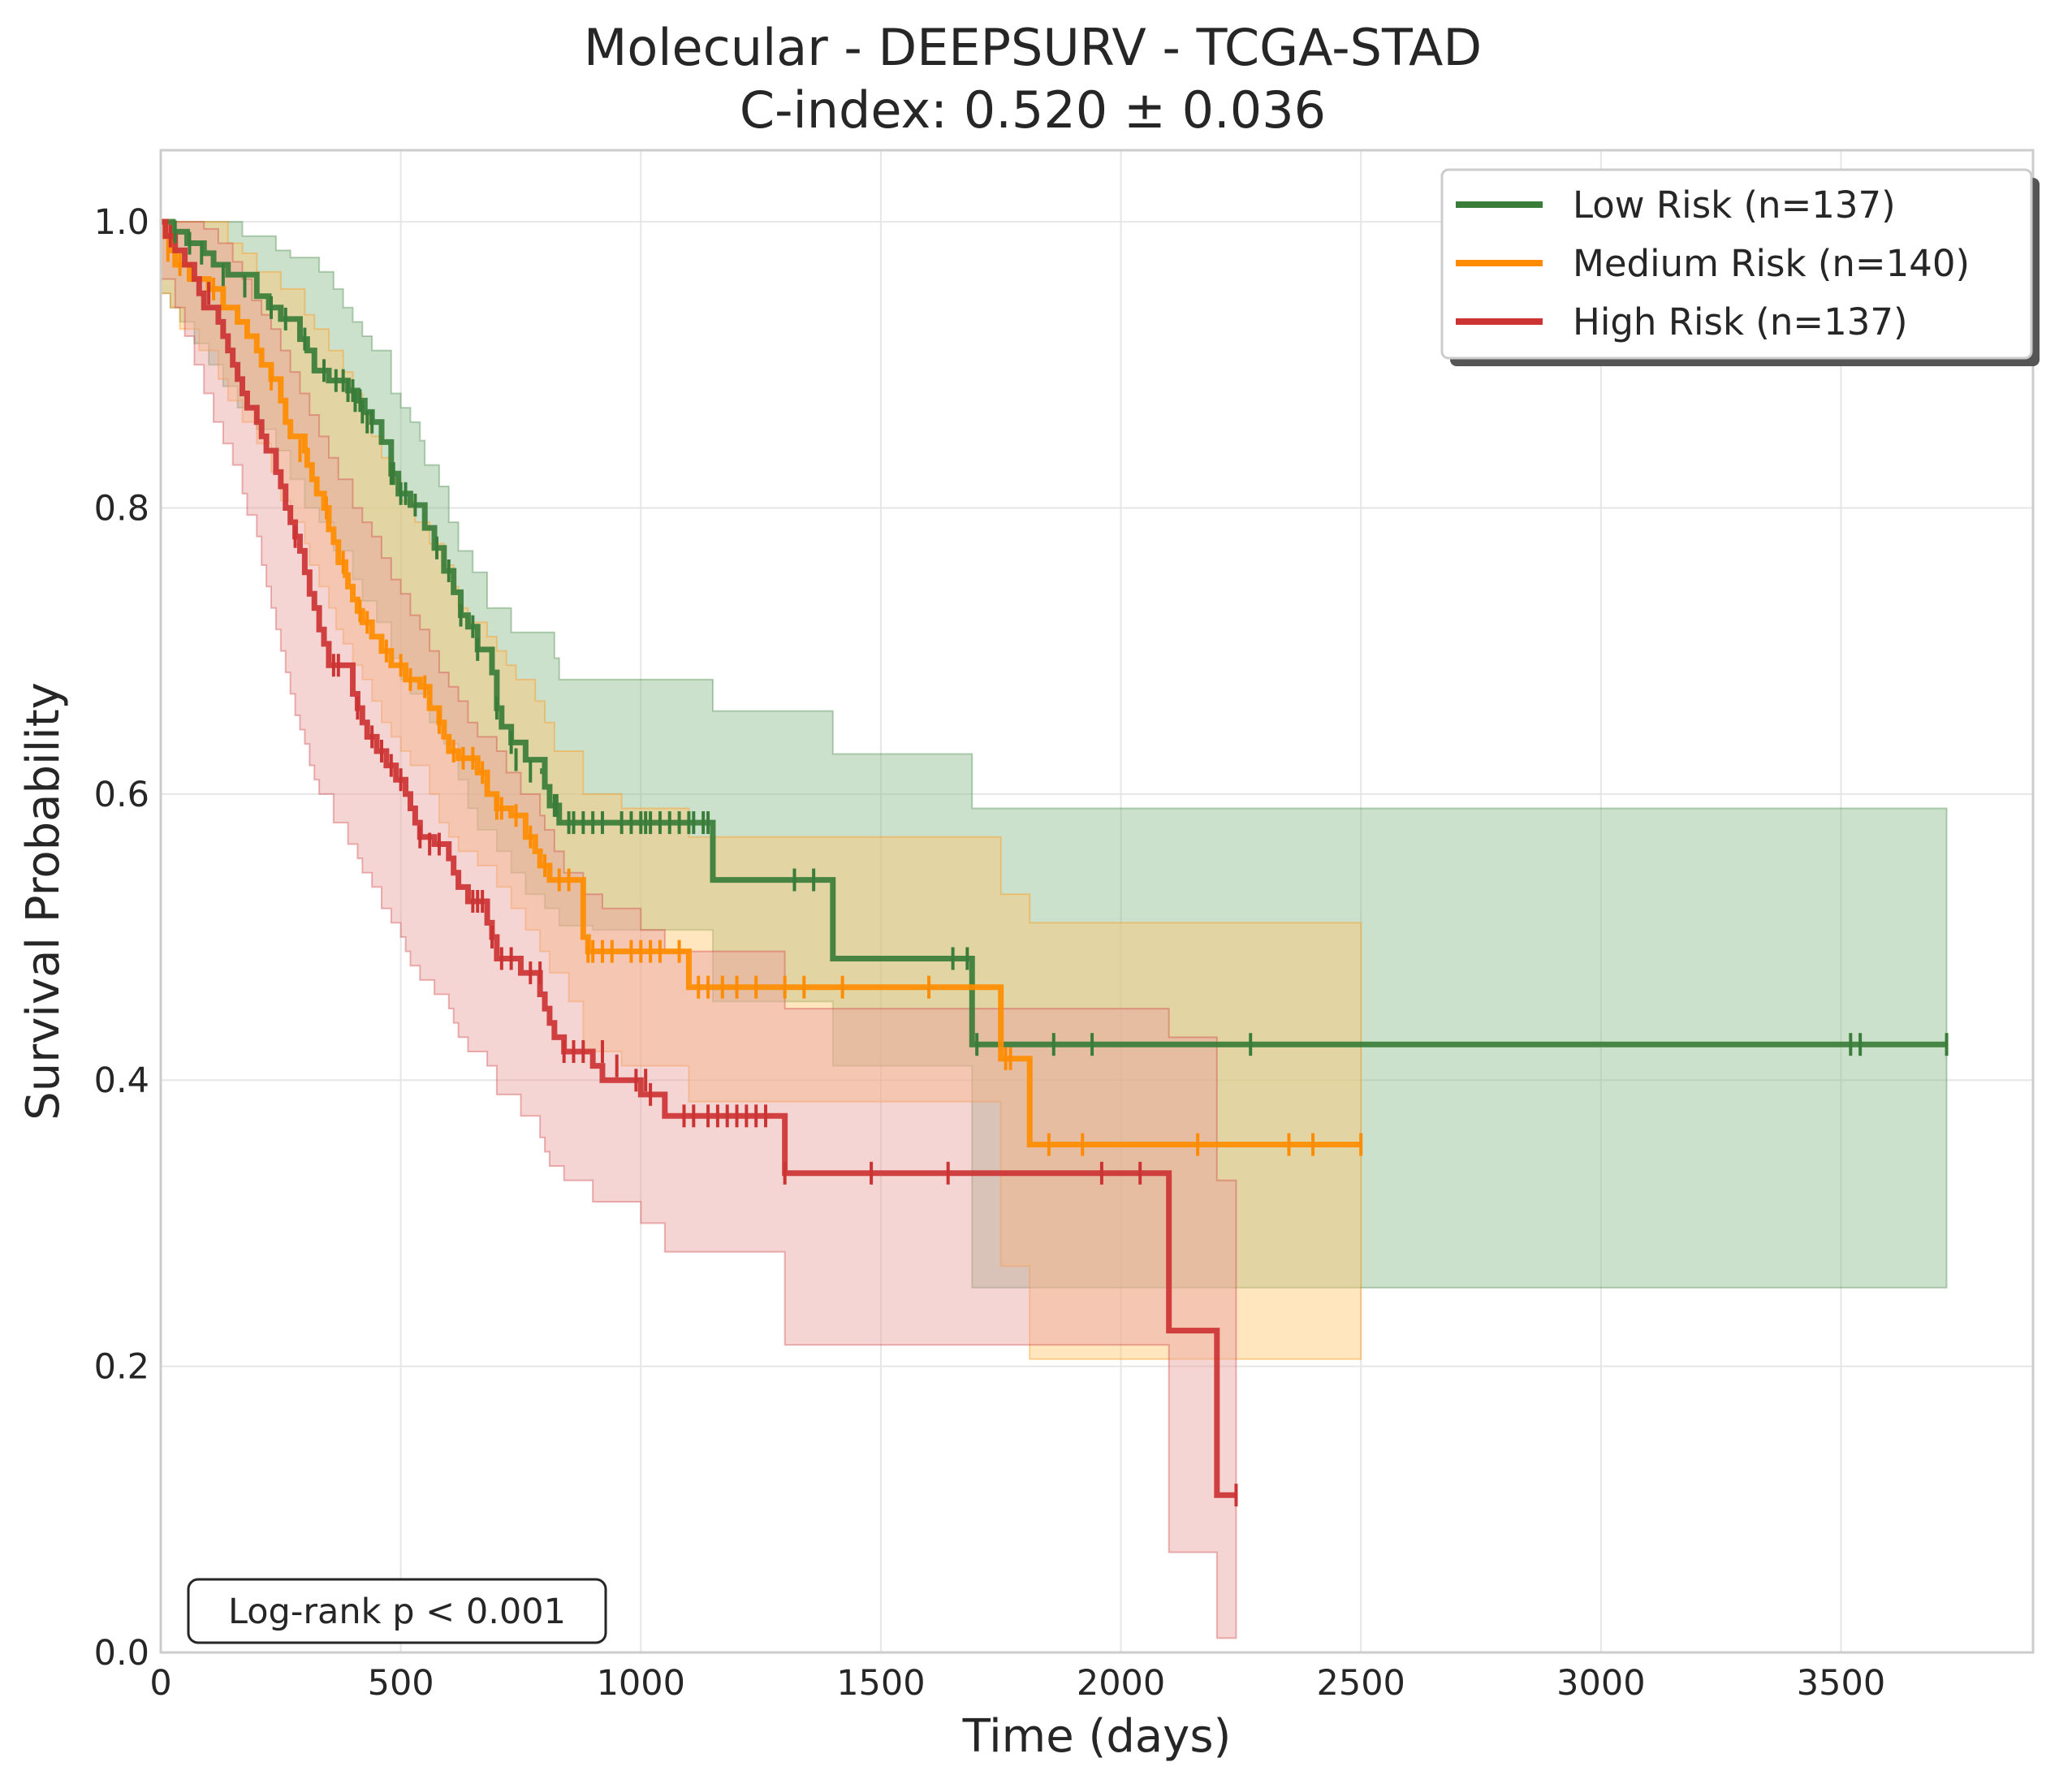 The width and height of the screenshot is (2072, 1784). What do you see at coordinates (121, 508) in the screenshot?
I see `y-tick-label: 0.8` at bounding box center [121, 508].